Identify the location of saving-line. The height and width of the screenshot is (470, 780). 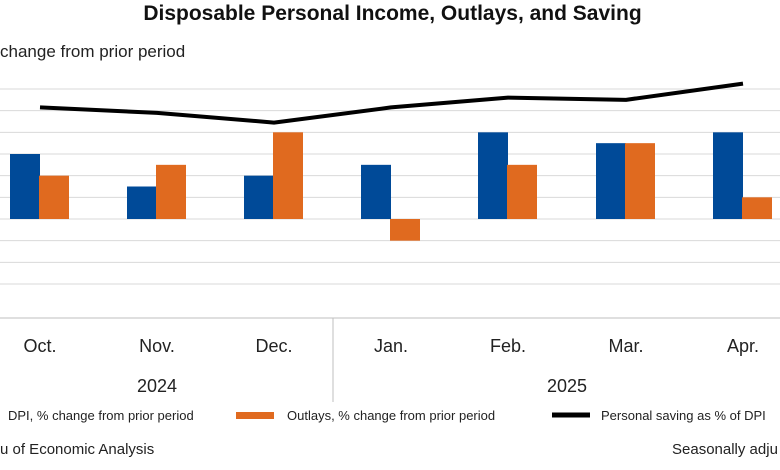
(391, 103).